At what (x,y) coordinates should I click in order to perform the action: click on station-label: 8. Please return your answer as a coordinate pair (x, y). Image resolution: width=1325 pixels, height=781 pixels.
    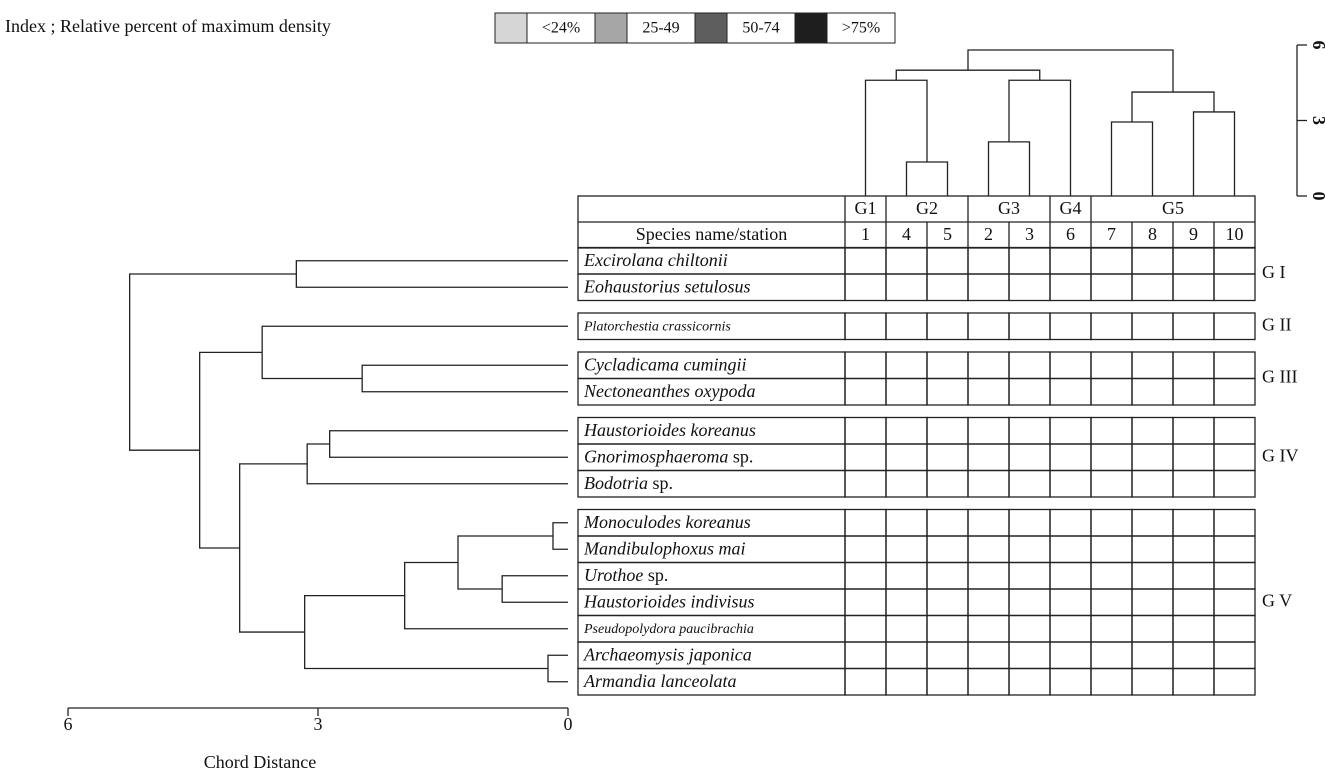
    Looking at the image, I should click on (1152, 234).